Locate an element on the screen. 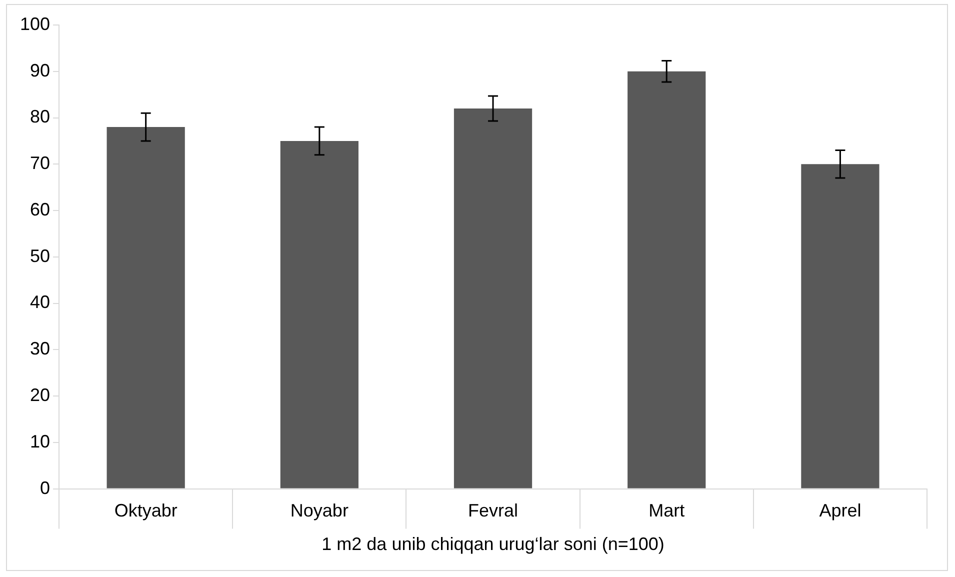 This screenshot has height=577, width=955. x-tick-label: Fevral is located at coordinates (493, 510).